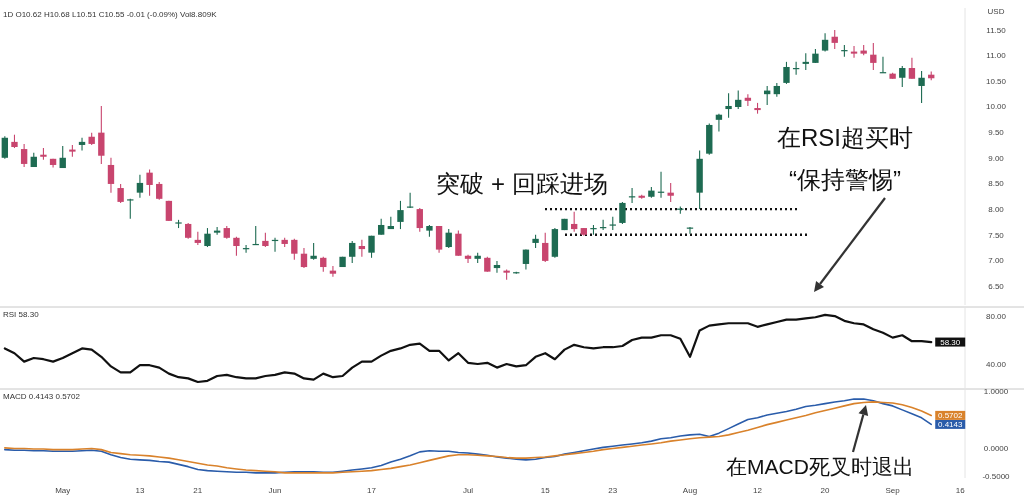 The image size is (1024, 497). I want to click on y-tick-label: 40.00, so click(996, 365).